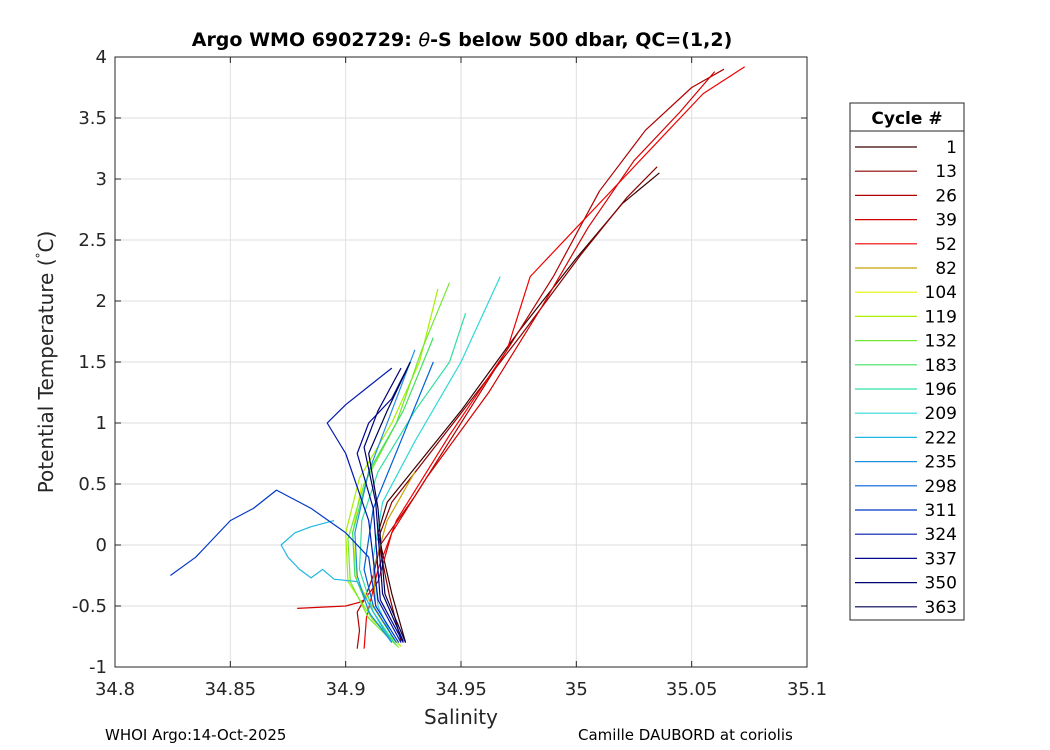  Describe the element at coordinates (941, 438) in the screenshot. I see `legend-label: 222` at that location.